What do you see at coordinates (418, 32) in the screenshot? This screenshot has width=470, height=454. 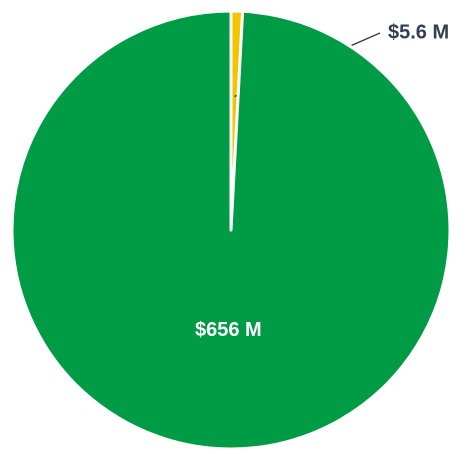 I see `data-label: $5.6 M` at bounding box center [418, 32].